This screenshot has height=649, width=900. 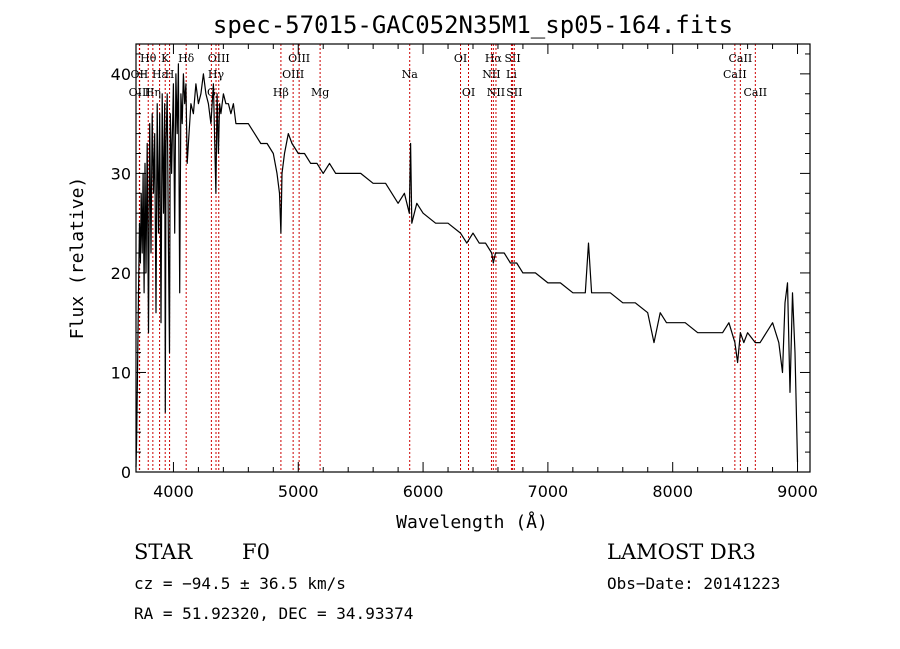 What do you see at coordinates (170, 74) in the screenshot?
I see `line-label-H: H` at bounding box center [170, 74].